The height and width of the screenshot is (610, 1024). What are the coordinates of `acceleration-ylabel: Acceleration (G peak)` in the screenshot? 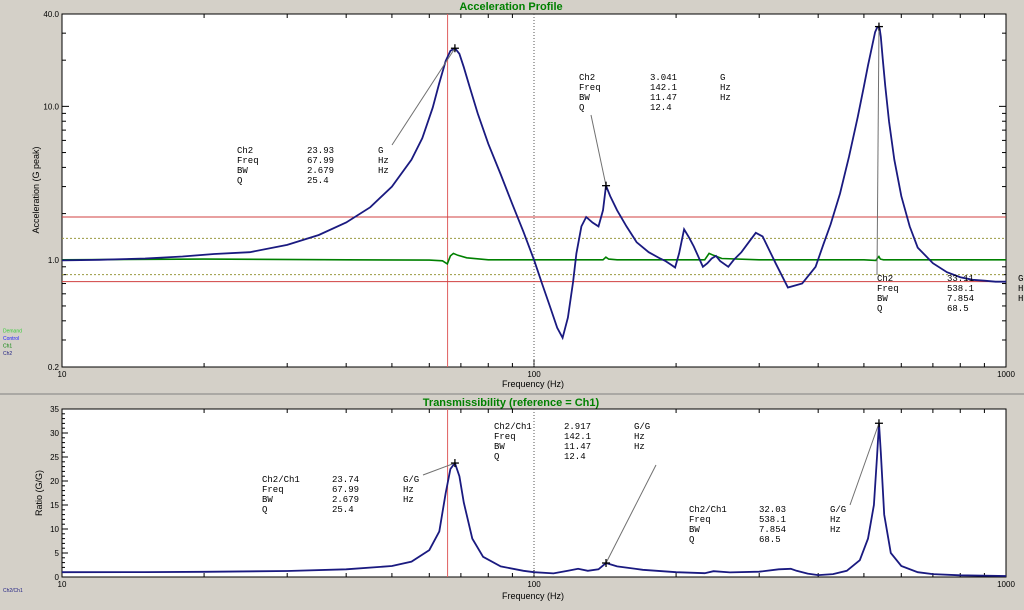 It's located at (36, 189).